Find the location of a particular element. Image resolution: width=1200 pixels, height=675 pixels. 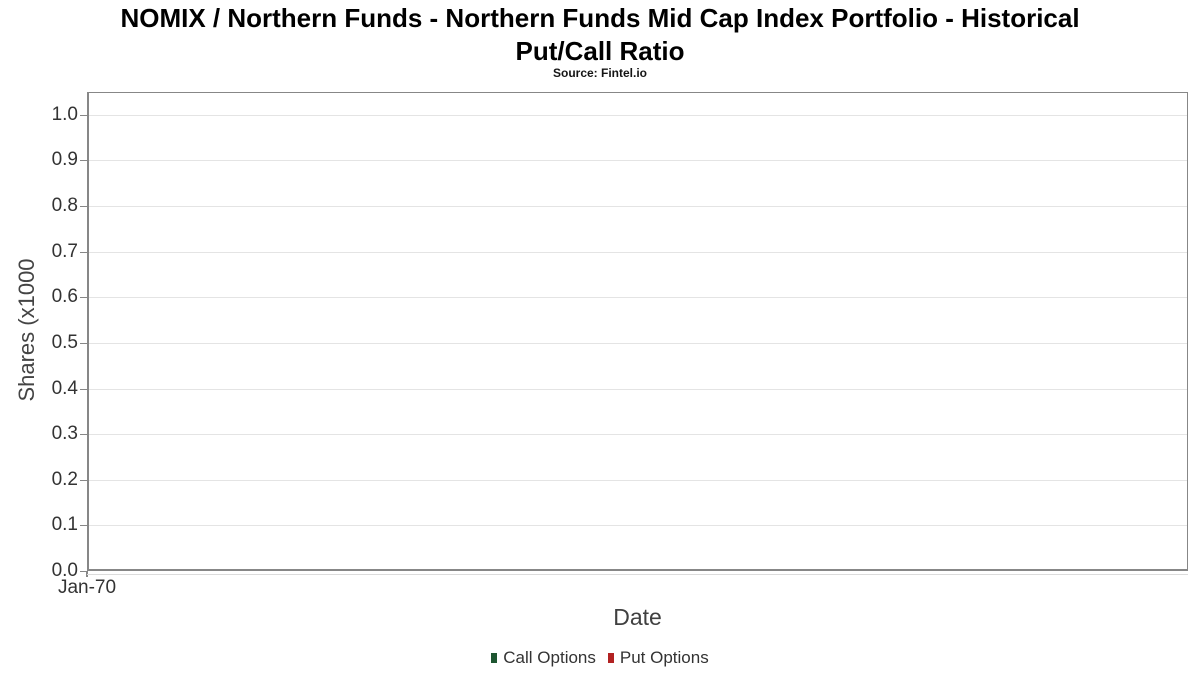

y-tick-label: 0.9 is located at coordinates (64, 159).